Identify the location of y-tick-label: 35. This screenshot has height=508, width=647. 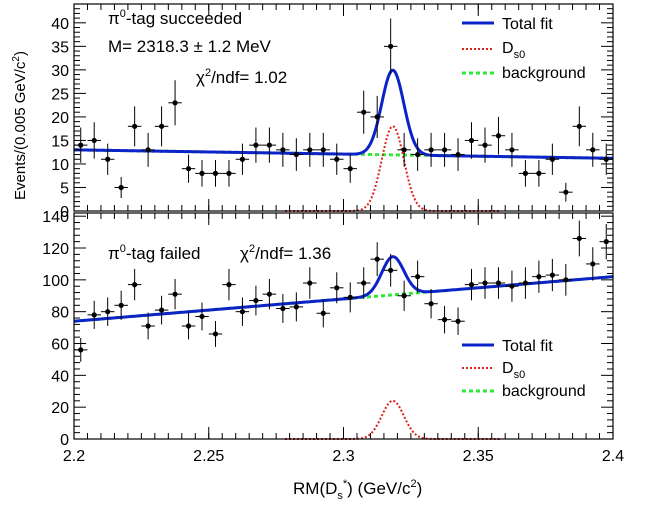
(60, 47).